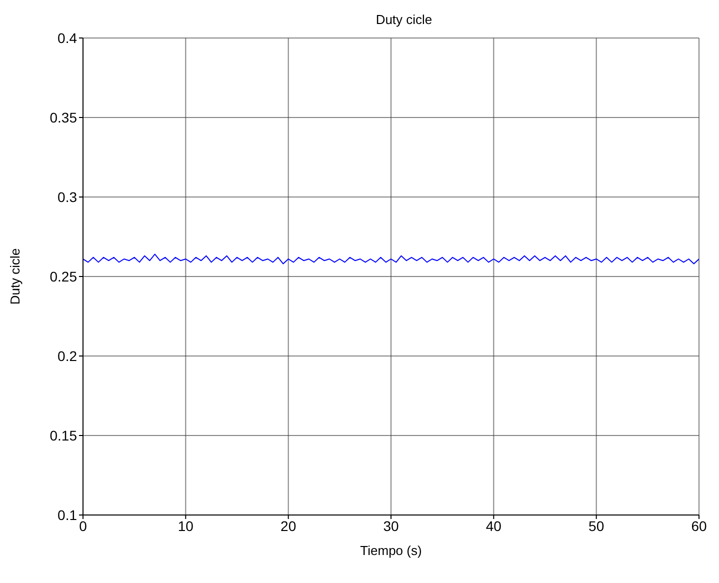 The height and width of the screenshot is (583, 719). What do you see at coordinates (404, 19) in the screenshot?
I see `chart-title: Duty cicle` at bounding box center [404, 19].